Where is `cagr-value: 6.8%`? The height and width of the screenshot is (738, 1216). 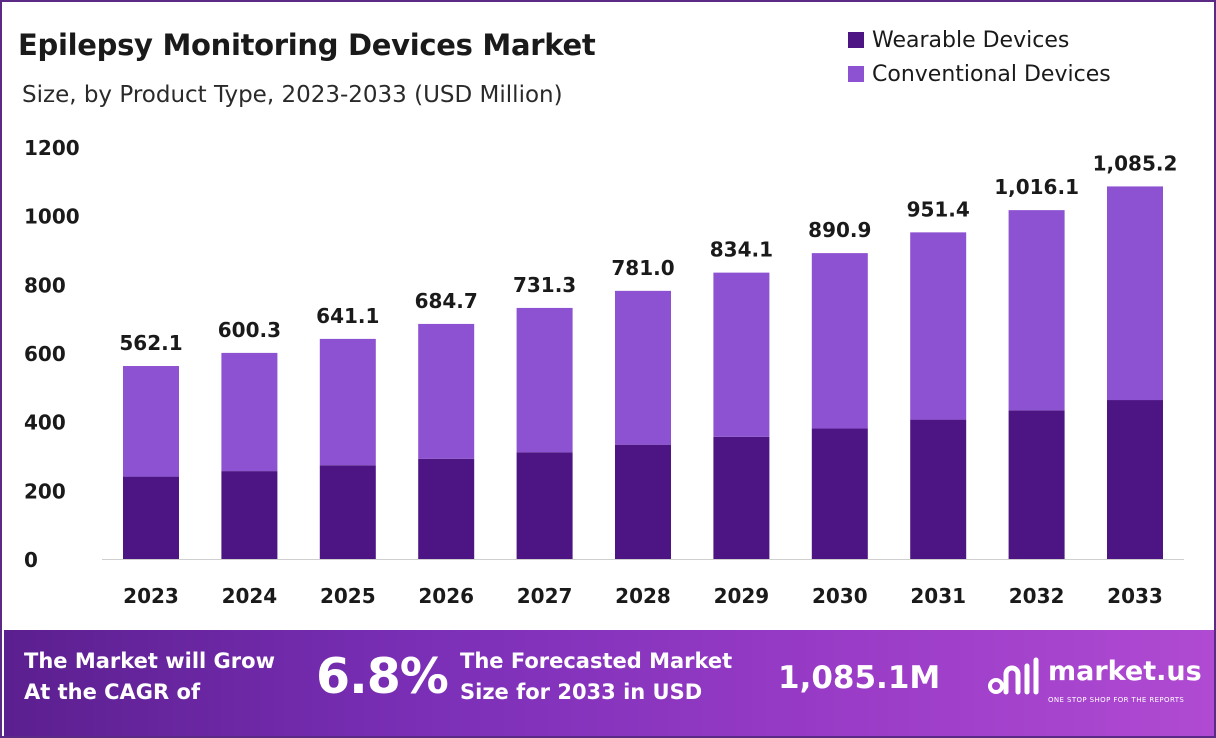
cagr-value: 6.8% is located at coordinates (382, 676).